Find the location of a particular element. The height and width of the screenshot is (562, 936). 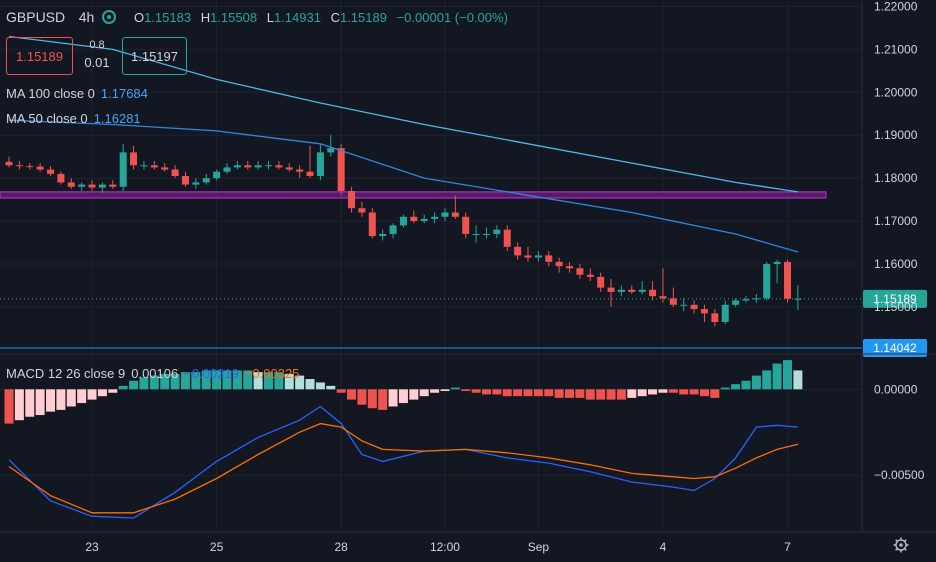

symbol-label: GBPUSD is located at coordinates (36, 17).